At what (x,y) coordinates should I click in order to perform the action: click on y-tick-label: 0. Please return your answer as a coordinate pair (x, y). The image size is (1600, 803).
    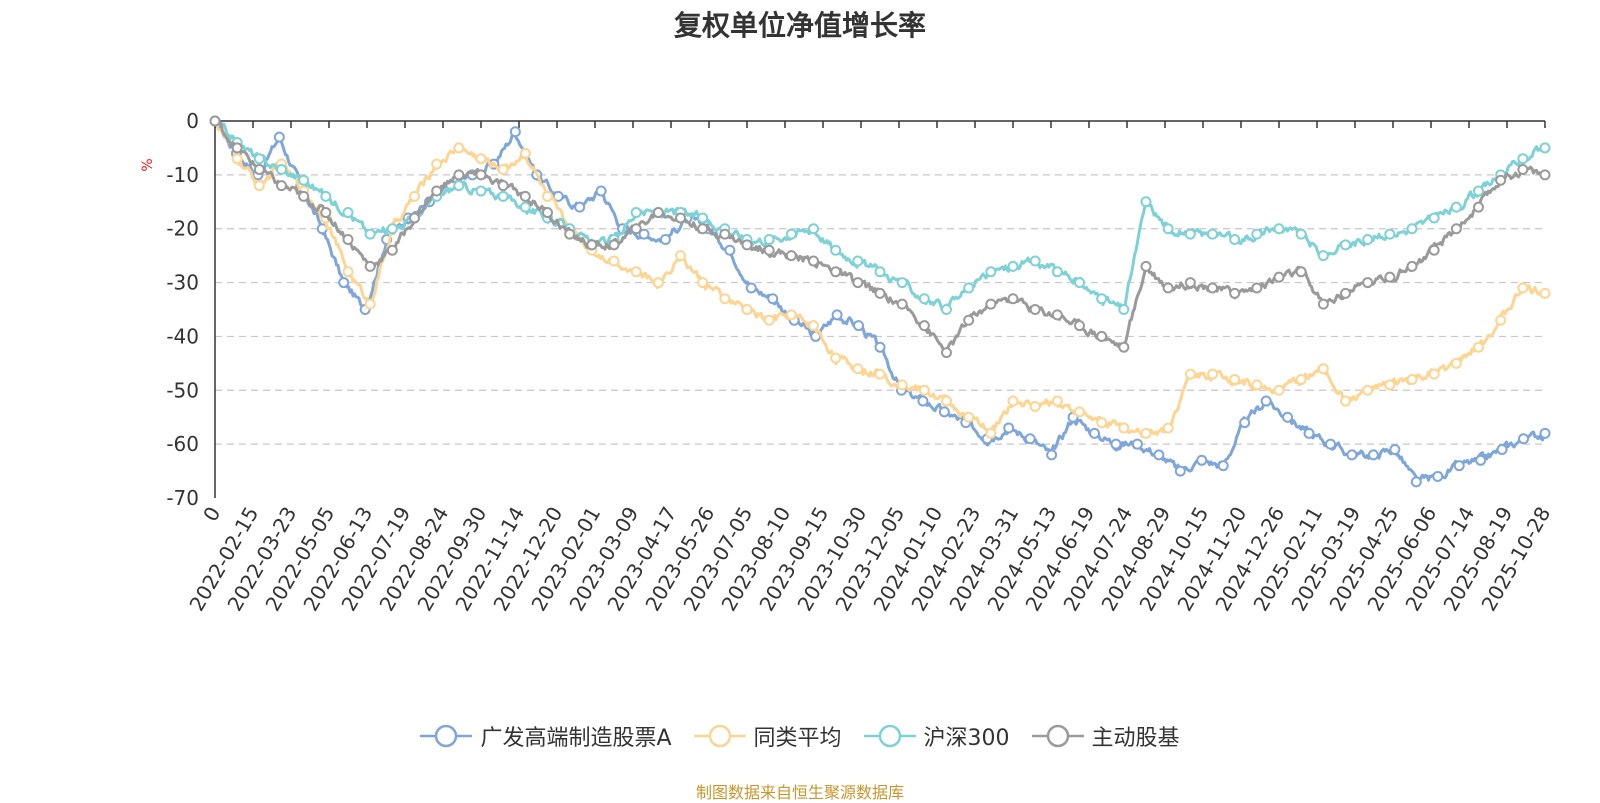
    Looking at the image, I should click on (192, 121).